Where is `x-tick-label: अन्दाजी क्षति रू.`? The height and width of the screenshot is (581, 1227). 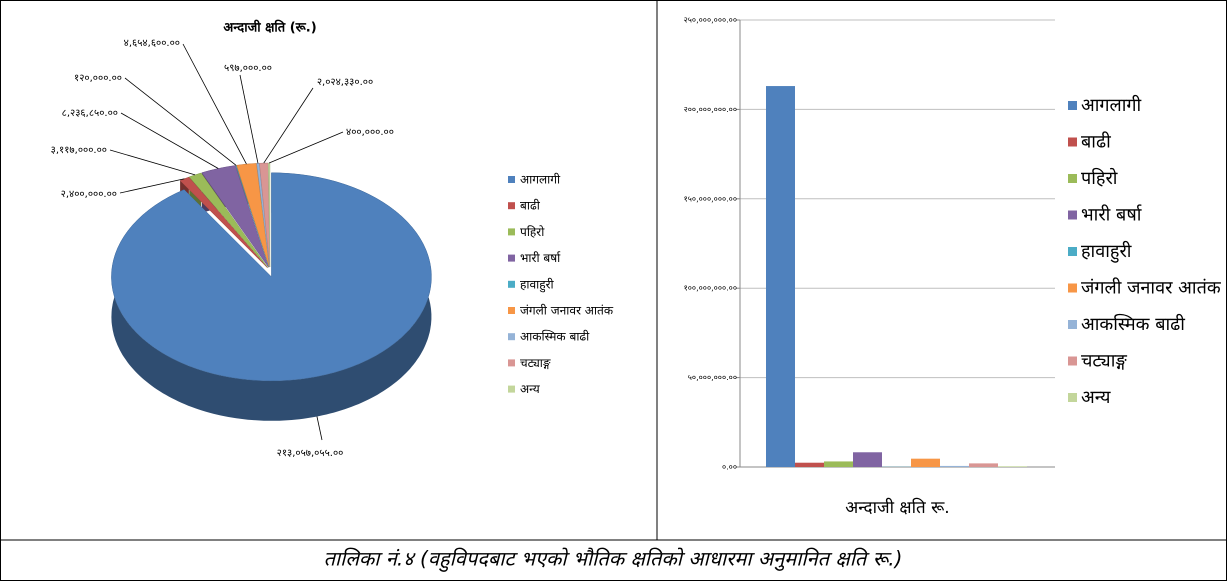 x-tick-label: अन्दाजी क्षति रू. is located at coordinates (897, 507).